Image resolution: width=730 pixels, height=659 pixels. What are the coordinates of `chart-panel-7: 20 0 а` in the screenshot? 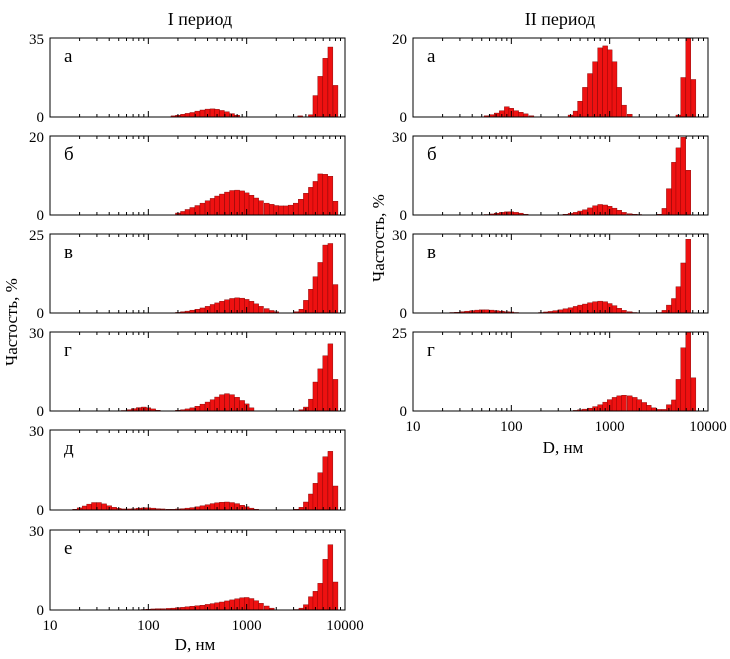 It's located at (550, 79).